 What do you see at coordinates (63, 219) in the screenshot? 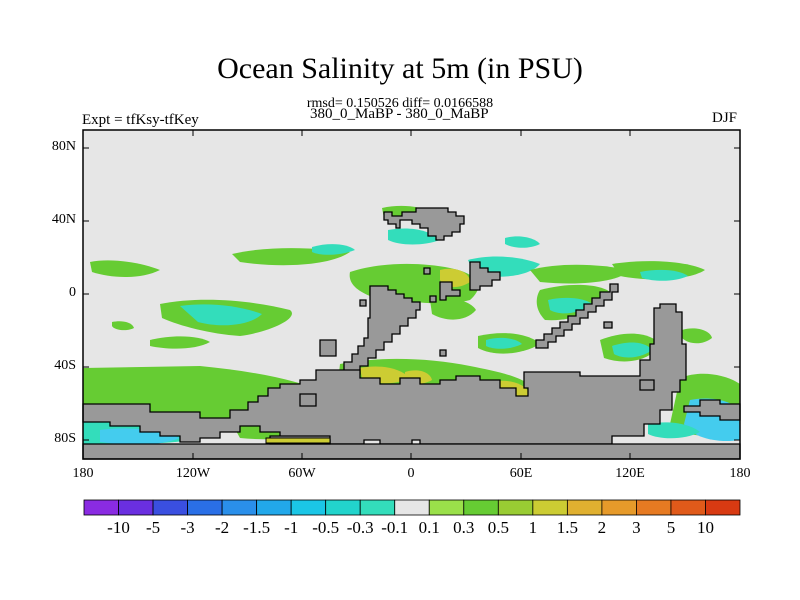
I see `y-tick-label: 40N` at bounding box center [63, 219].